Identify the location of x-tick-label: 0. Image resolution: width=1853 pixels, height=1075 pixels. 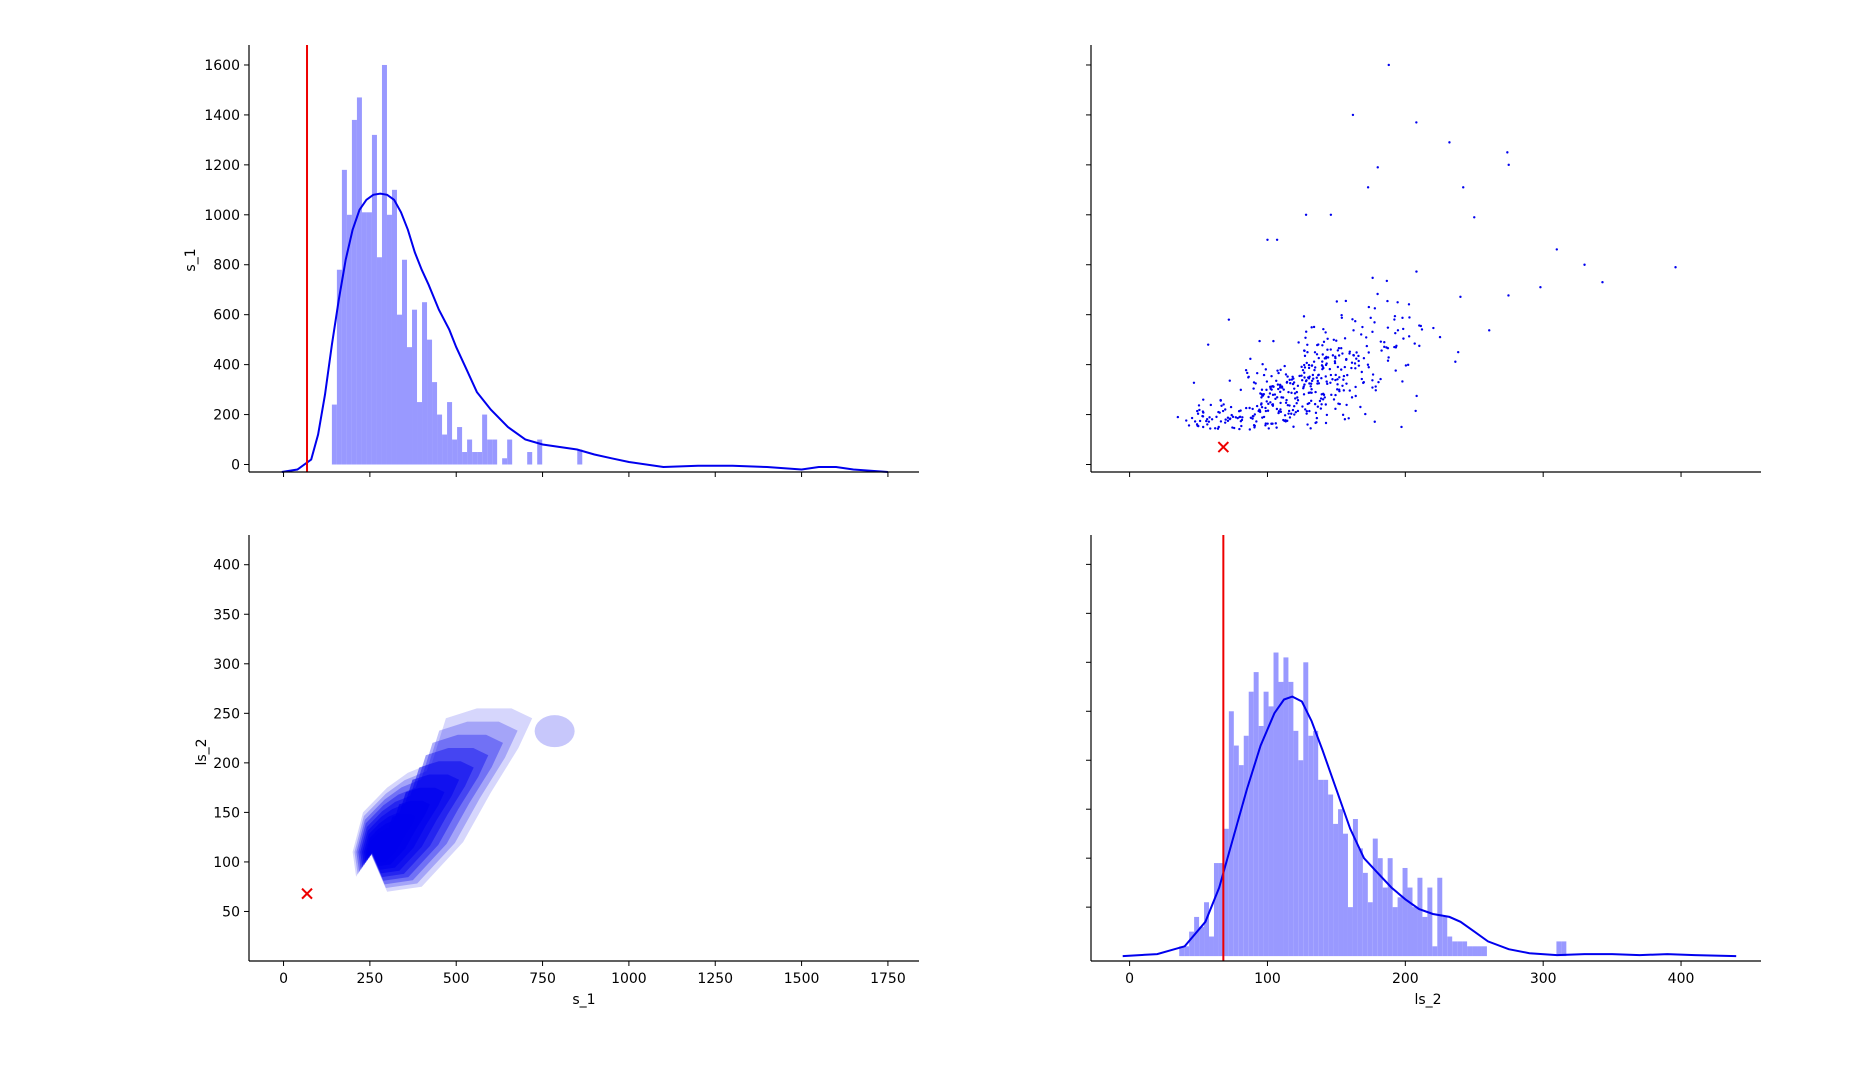
(283, 979).